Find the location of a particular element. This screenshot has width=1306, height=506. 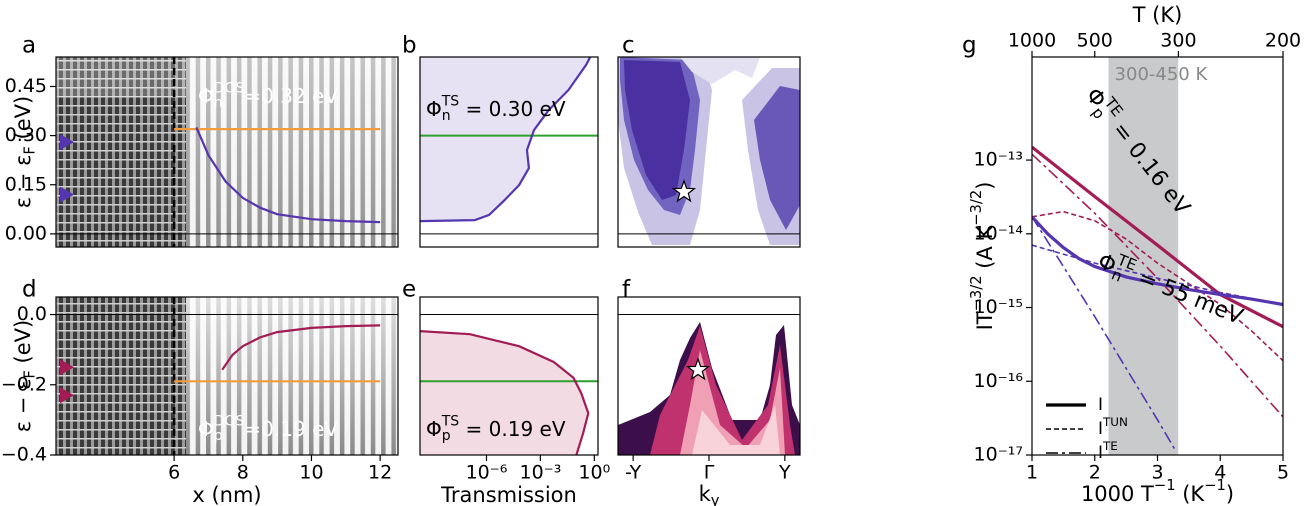

x-tick-label: 4 is located at coordinates (1220, 473).